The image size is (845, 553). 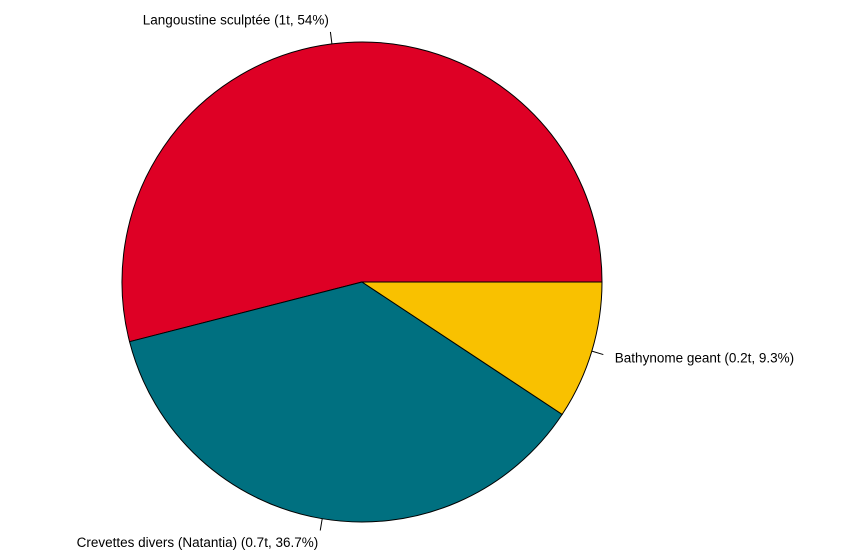 I want to click on pie-slice-bathynome, so click(x=481, y=348).